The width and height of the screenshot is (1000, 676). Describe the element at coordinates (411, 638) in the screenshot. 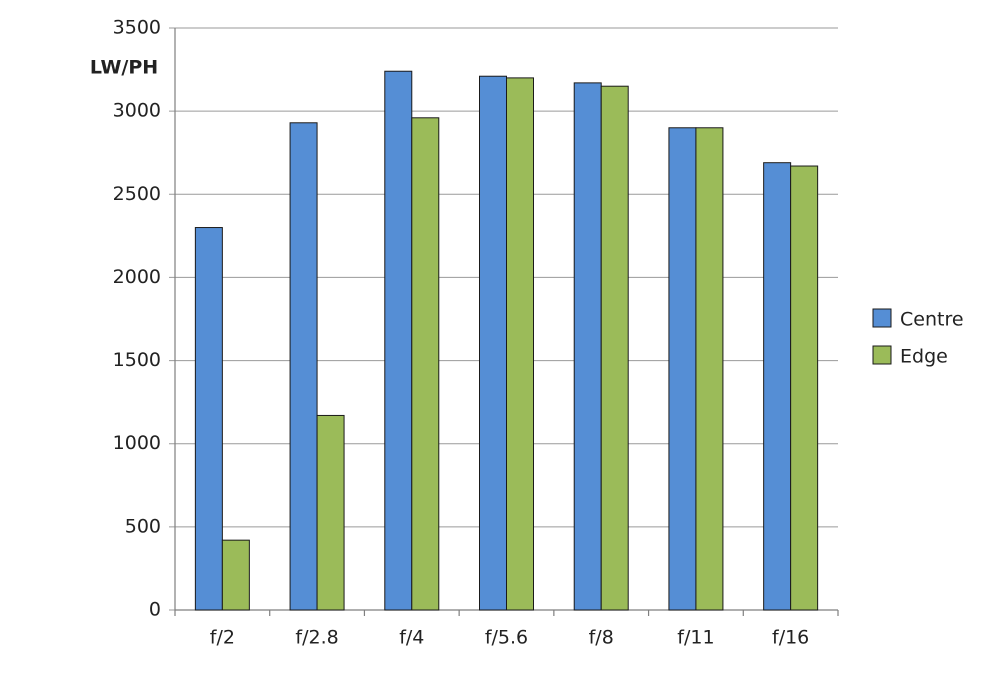

I see `x-tick-label: f/4` at that location.